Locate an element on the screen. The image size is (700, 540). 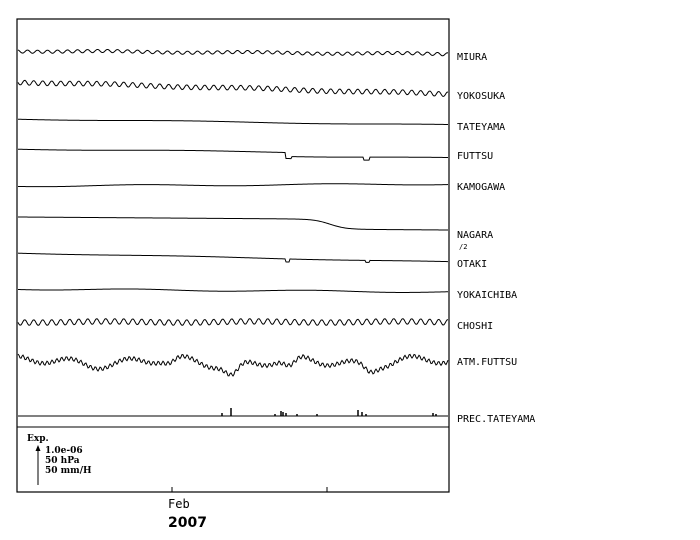
scale-title: Exp. is located at coordinates (38, 439).